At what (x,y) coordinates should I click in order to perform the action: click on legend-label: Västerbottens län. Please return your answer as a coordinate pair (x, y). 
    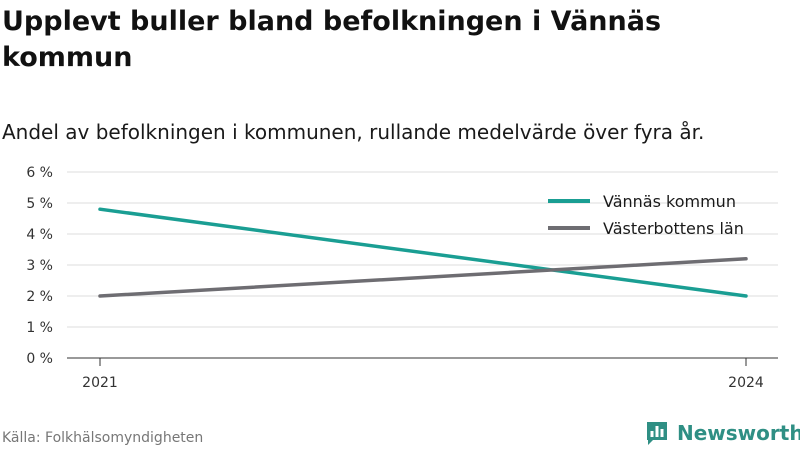
    Looking at the image, I should click on (673, 228).